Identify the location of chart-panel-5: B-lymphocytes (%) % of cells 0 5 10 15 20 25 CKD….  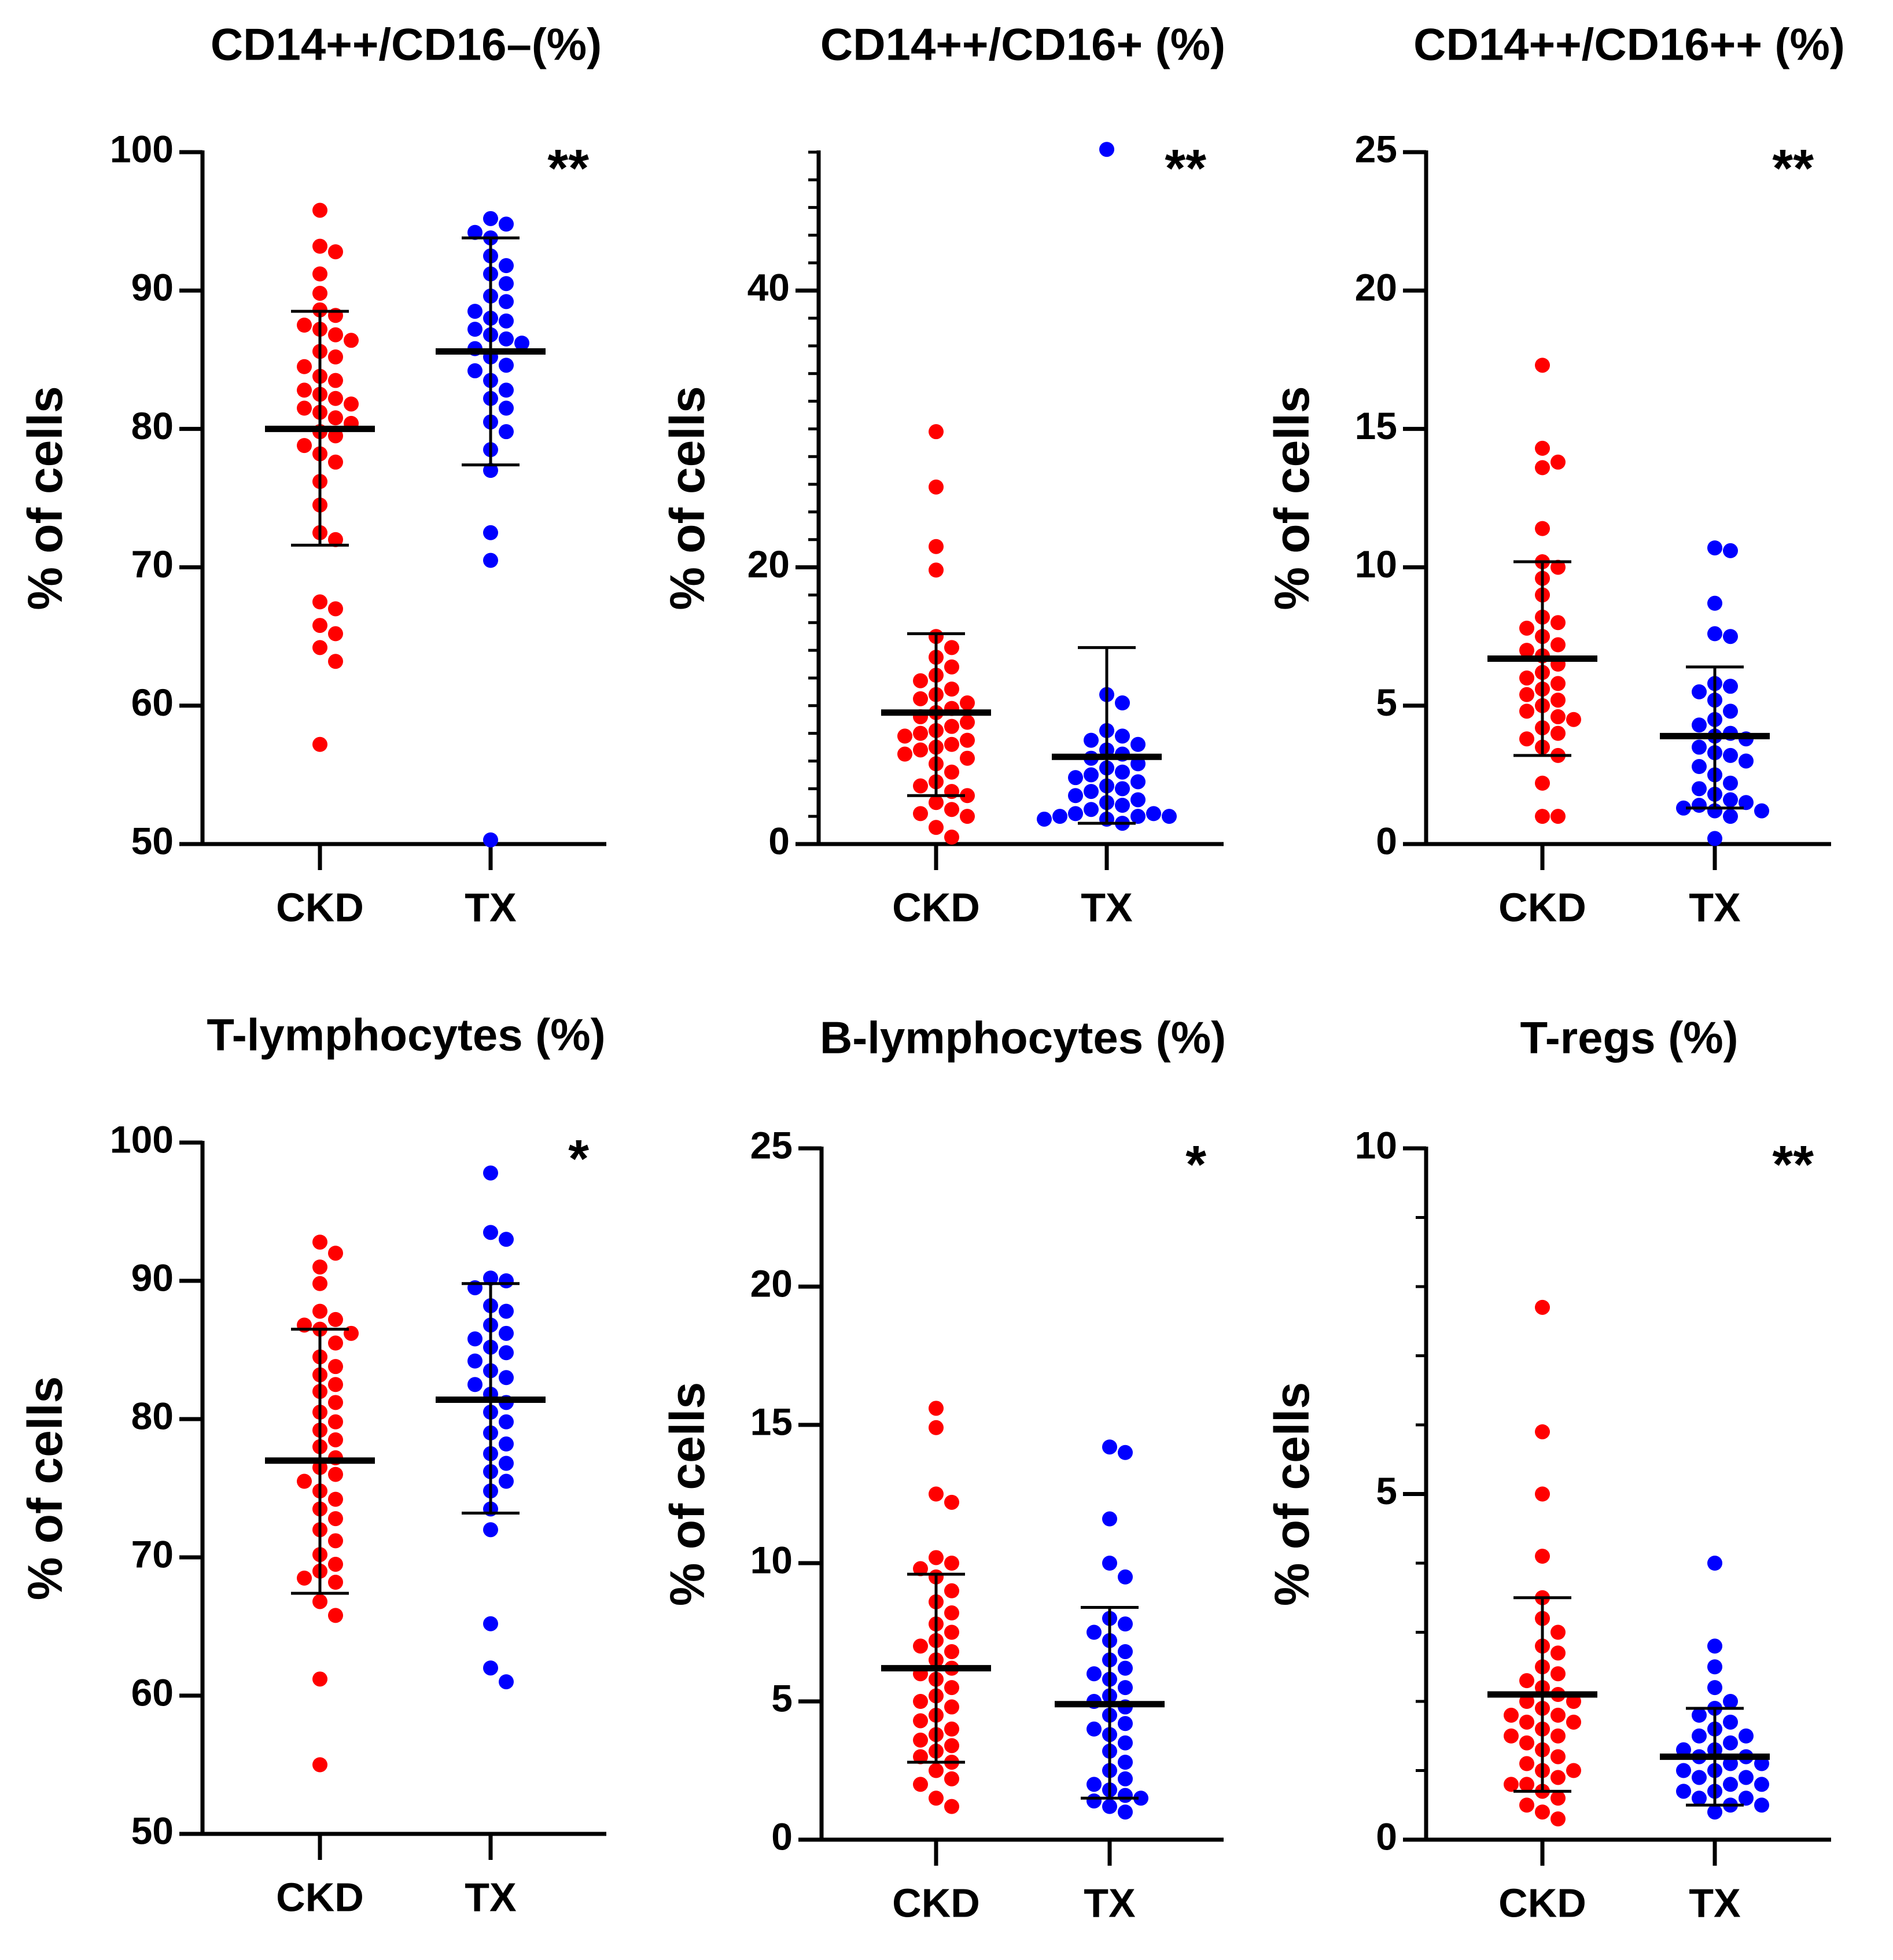
(943, 1469).